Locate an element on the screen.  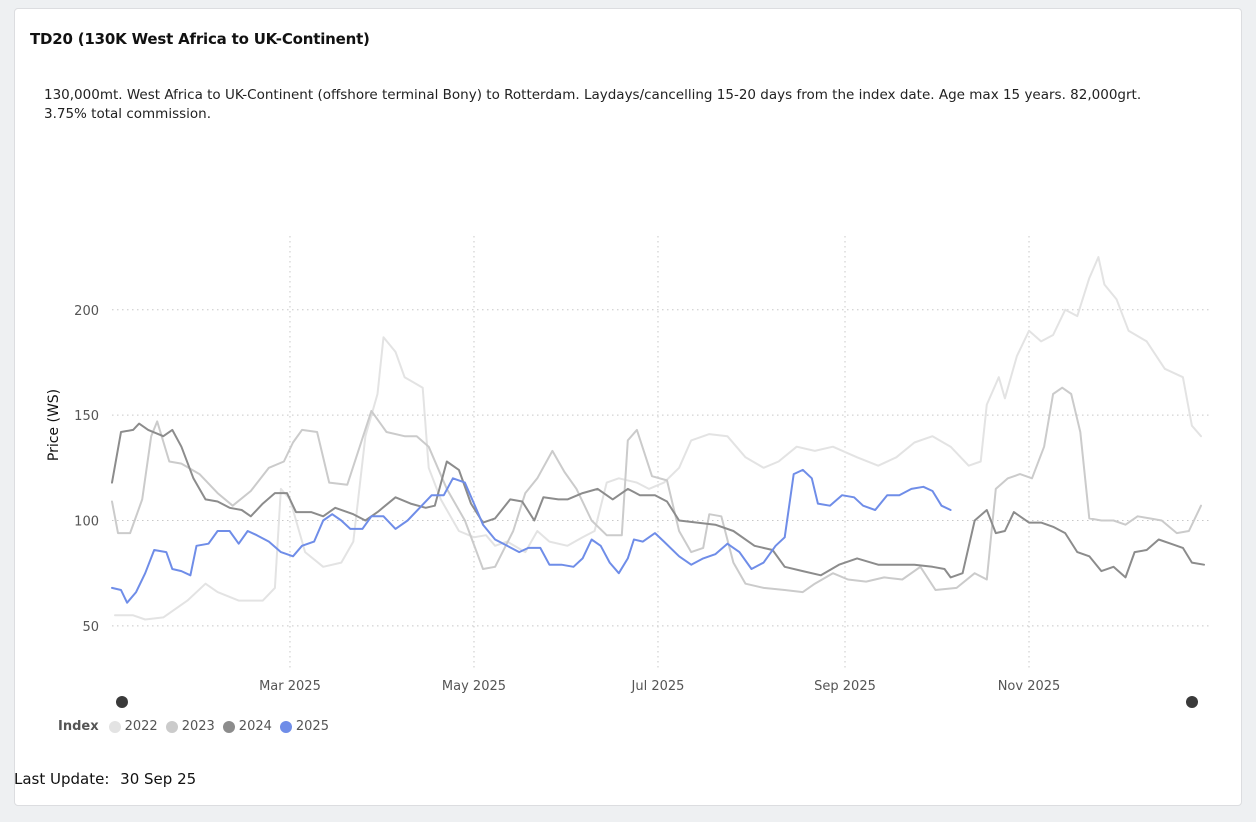
last-update: Last Update: 30 Sep 25 is located at coordinates (105, 779).